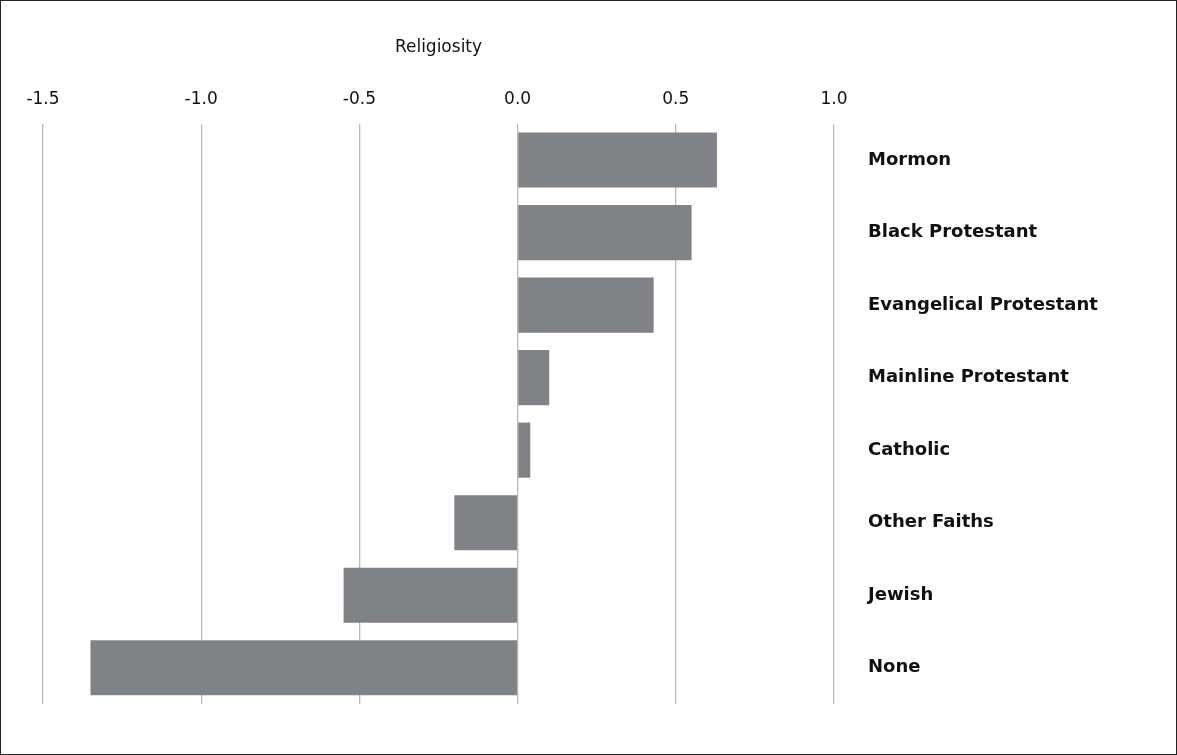 This screenshot has width=1177, height=755. I want to click on y-tick-label: Mainline Protestant, so click(969, 376).